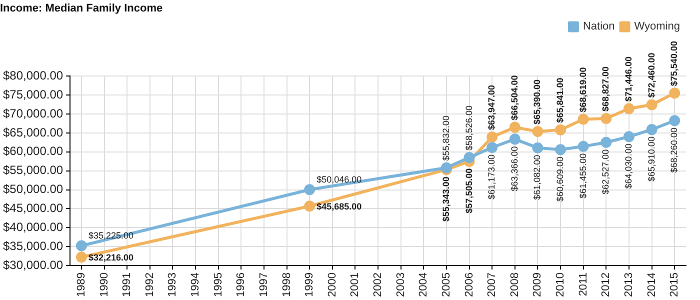 The image size is (700, 300). I want to click on data-label: $68,827.00, so click(605, 89).